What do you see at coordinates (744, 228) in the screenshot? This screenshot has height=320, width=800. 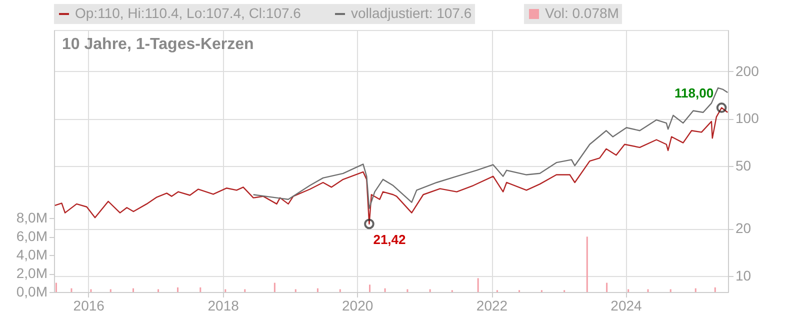 I see `y-tick-label: 20` at bounding box center [744, 228].